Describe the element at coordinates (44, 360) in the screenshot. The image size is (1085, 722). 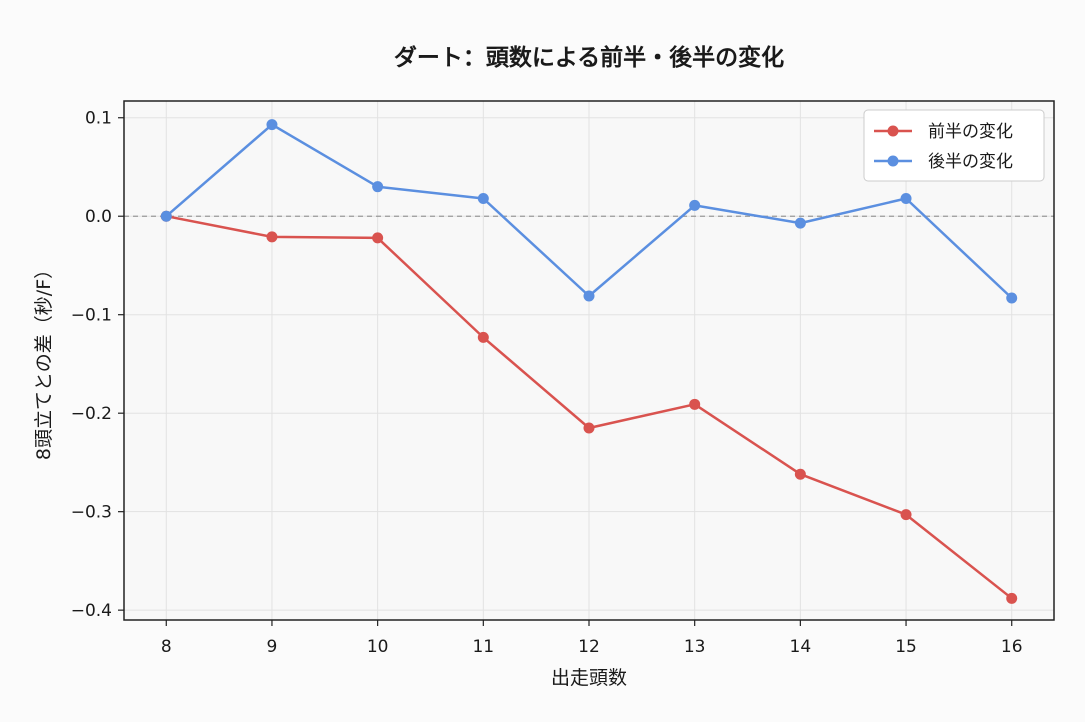
I see `y-axis-label: 8頭立てとの差（秒/F）` at that location.